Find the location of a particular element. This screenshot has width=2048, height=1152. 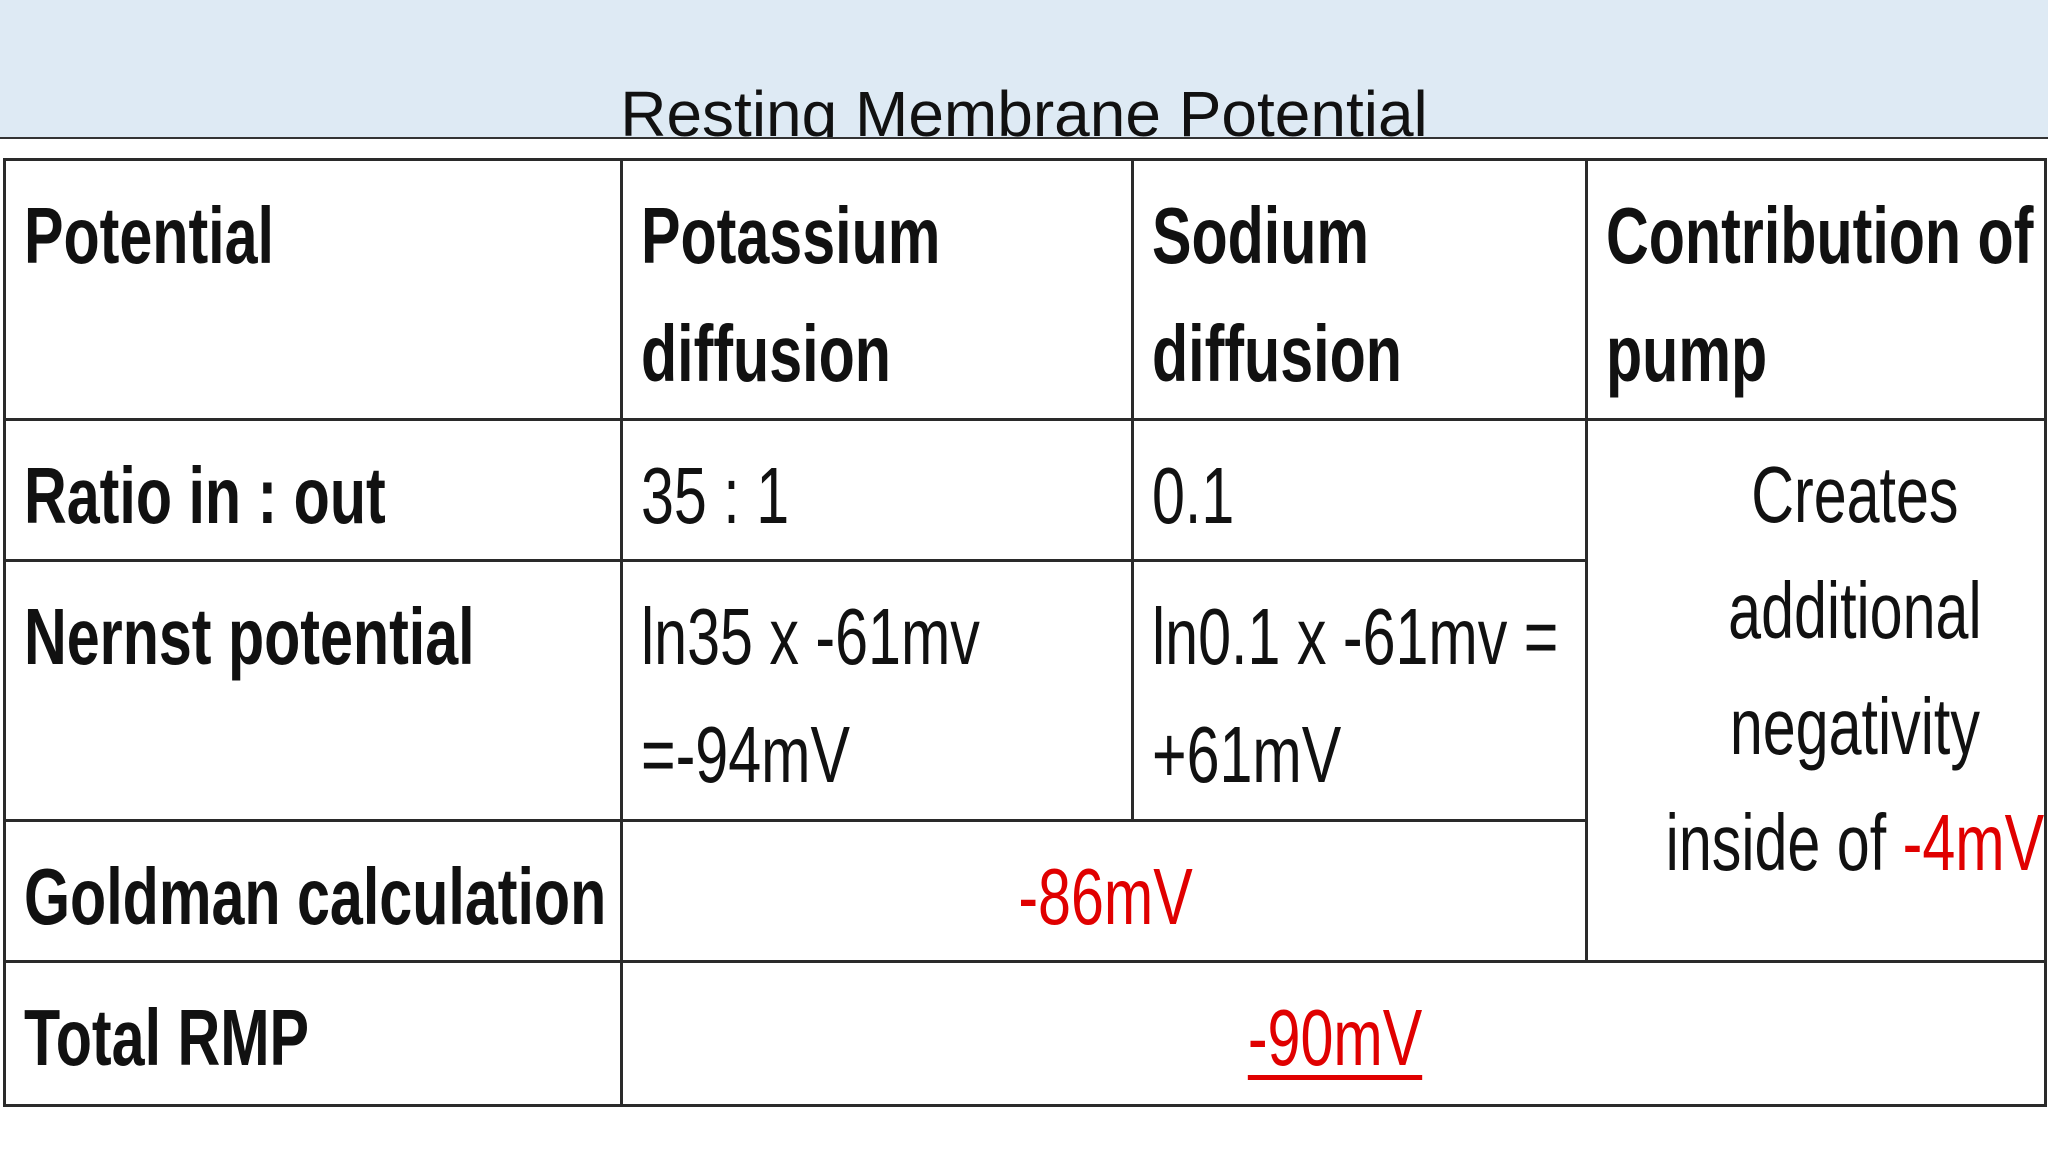

cell-text: Goldman calculation is located at coordinates (315, 896).